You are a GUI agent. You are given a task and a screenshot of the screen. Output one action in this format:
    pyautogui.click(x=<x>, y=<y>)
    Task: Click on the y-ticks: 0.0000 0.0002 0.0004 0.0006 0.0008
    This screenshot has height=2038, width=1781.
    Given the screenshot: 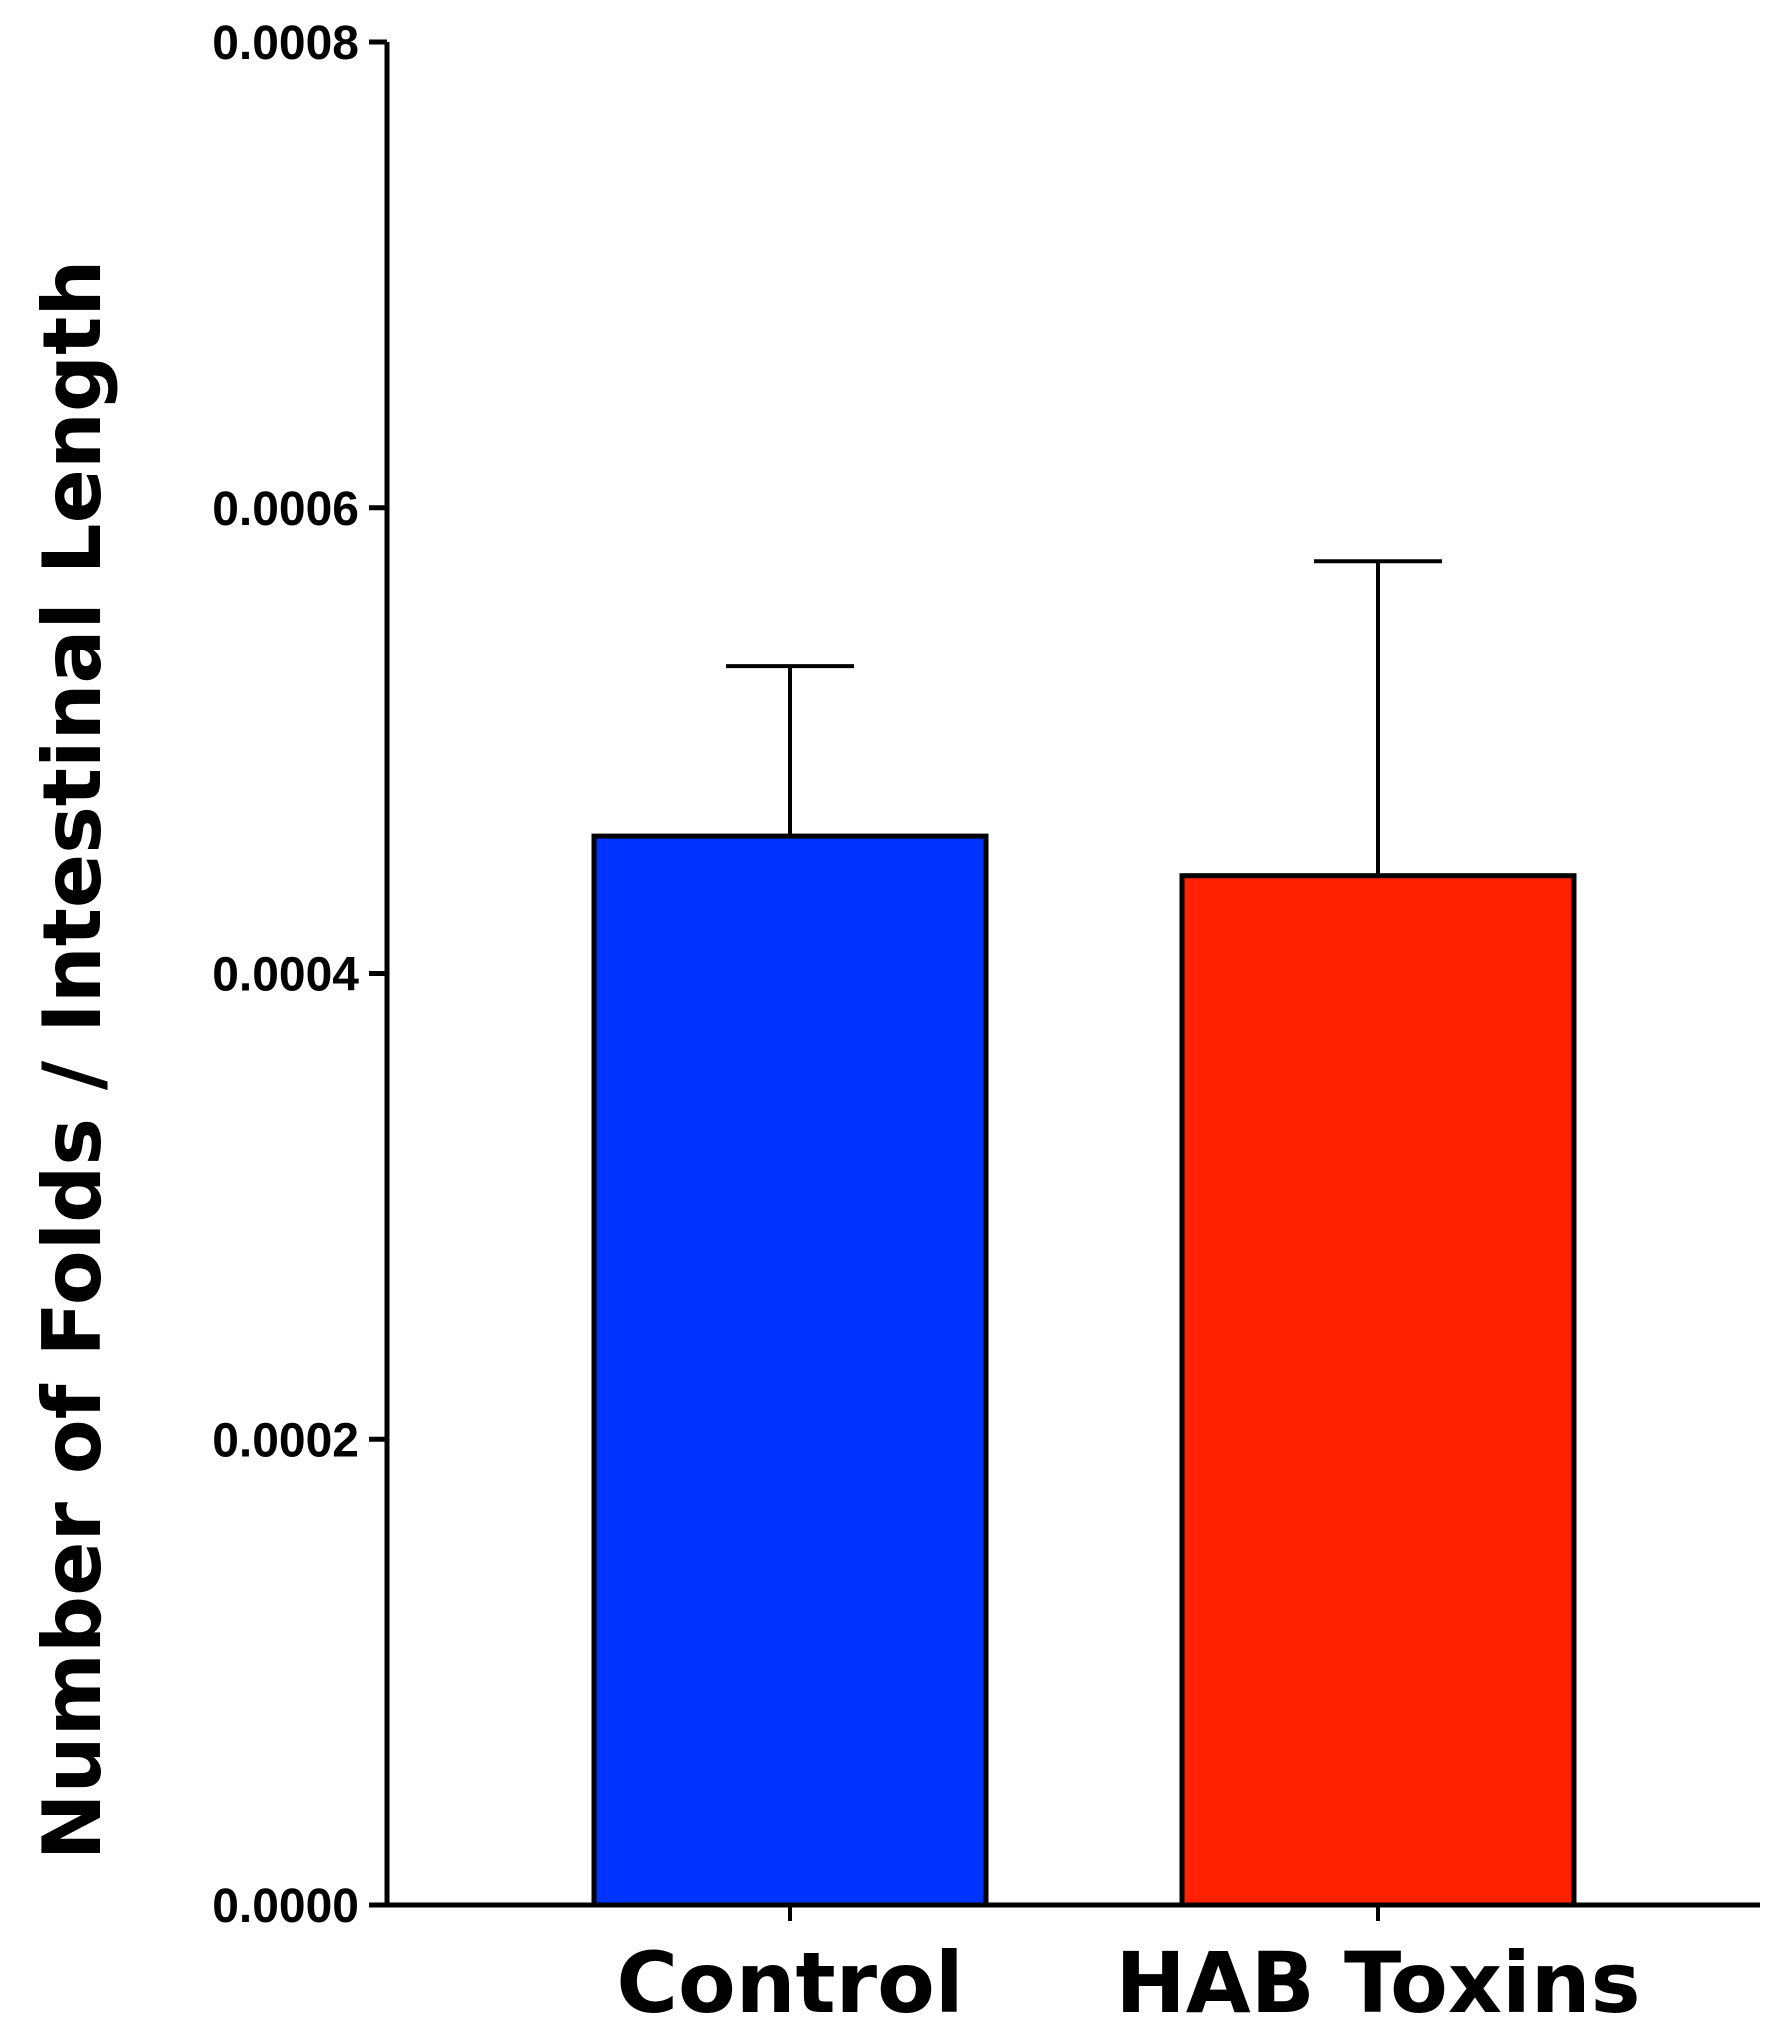 What is the action you would take?
    pyautogui.click(x=299, y=975)
    